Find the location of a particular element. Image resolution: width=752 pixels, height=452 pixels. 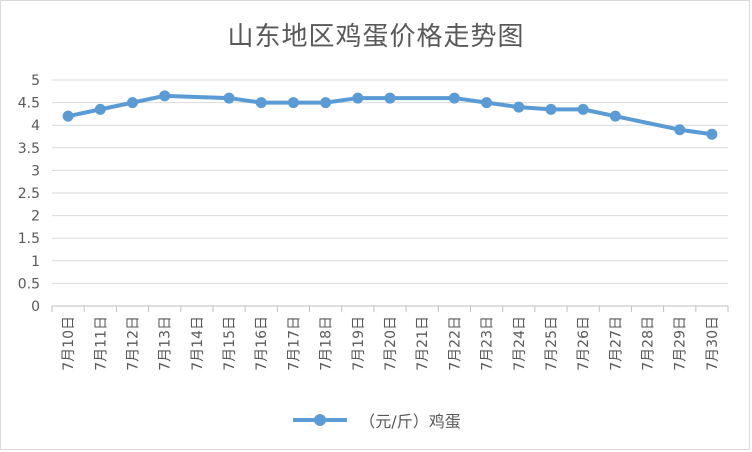

y-tick-label: 3.5 is located at coordinates (29, 149).